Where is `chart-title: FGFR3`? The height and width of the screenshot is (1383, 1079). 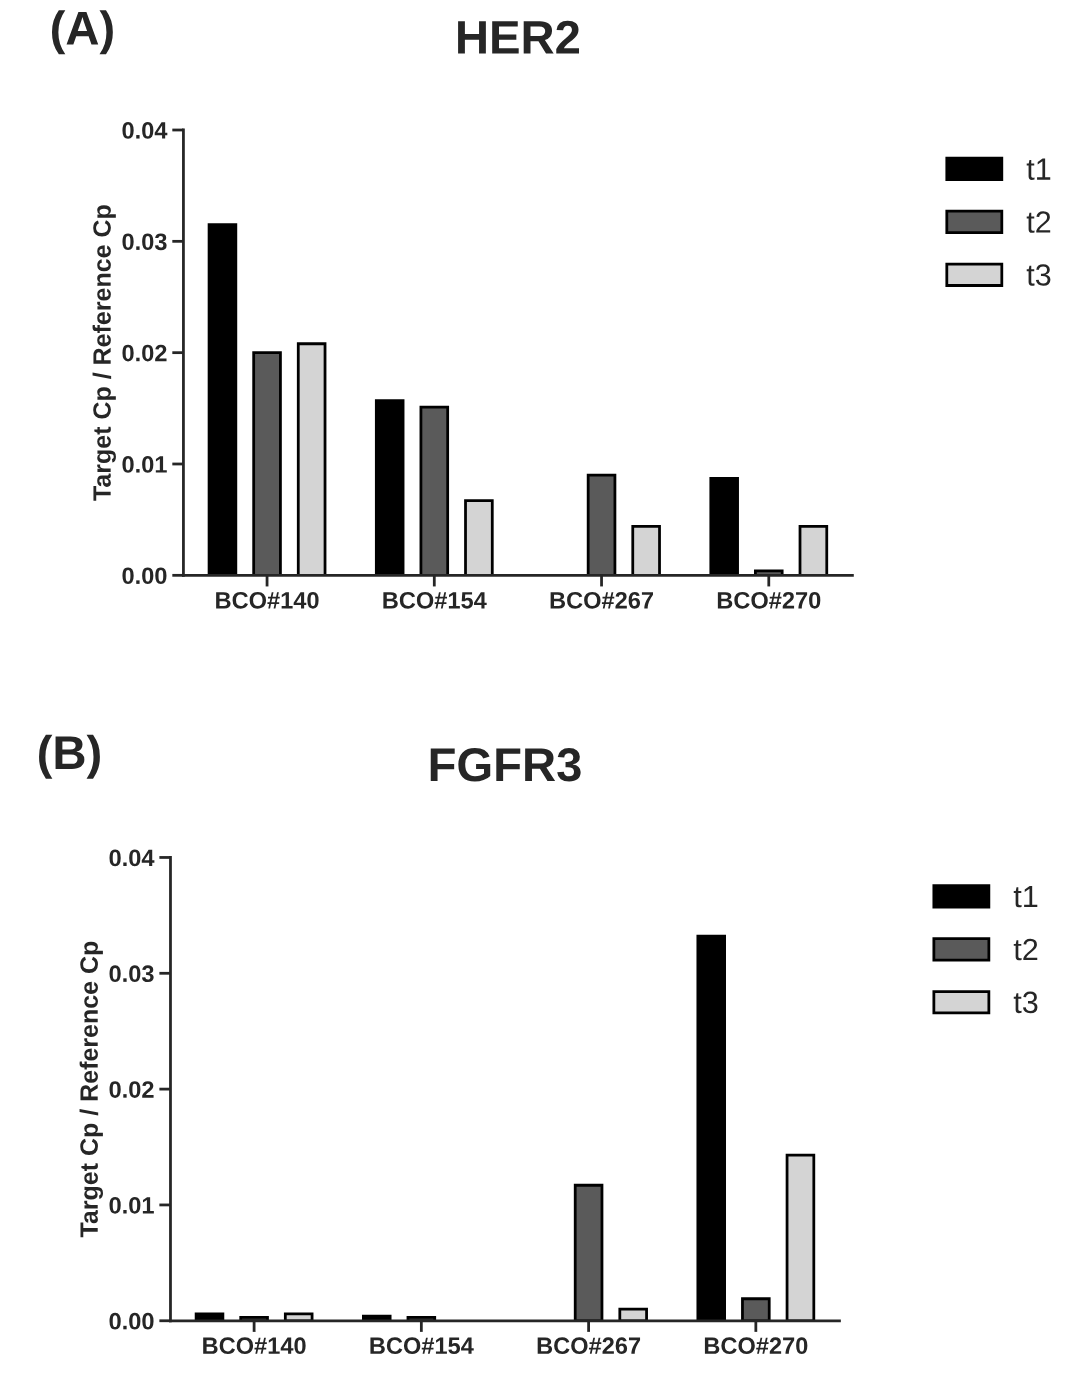 chart-title: FGFR3 is located at coordinates (505, 765).